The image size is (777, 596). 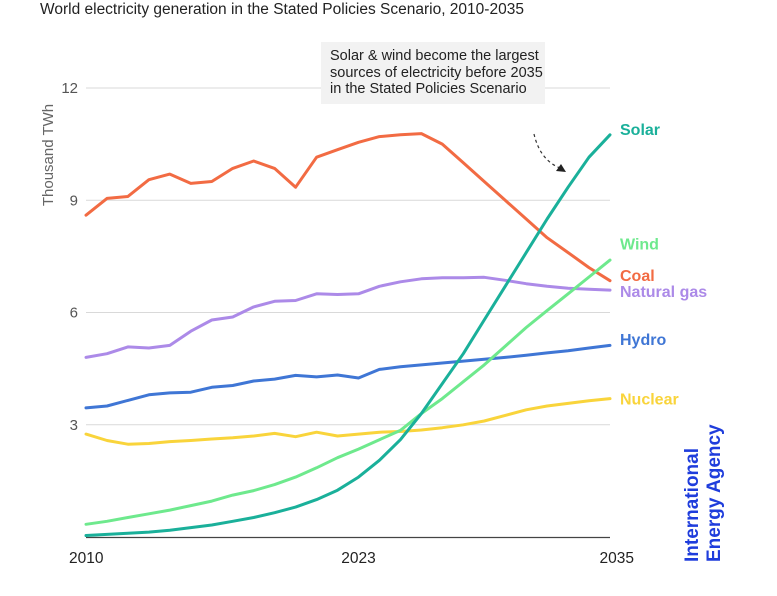 What do you see at coordinates (637, 276) in the screenshot?
I see `series-coal-label: Coal` at bounding box center [637, 276].